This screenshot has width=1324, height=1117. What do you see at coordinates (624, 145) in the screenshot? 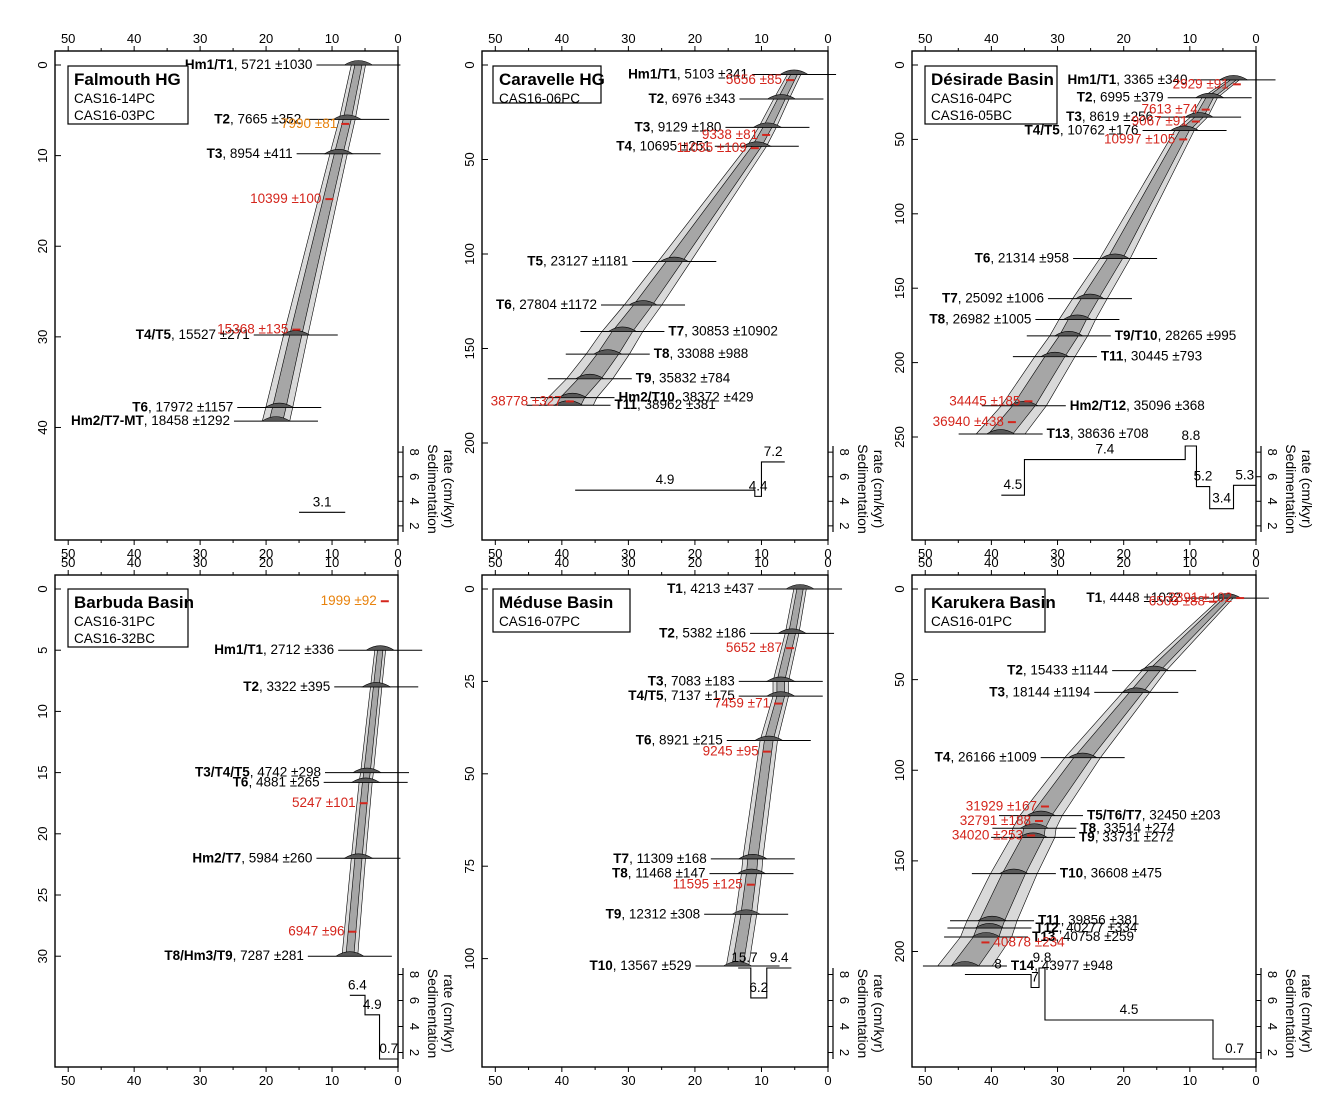
I see `event-name: T4` at bounding box center [624, 145].